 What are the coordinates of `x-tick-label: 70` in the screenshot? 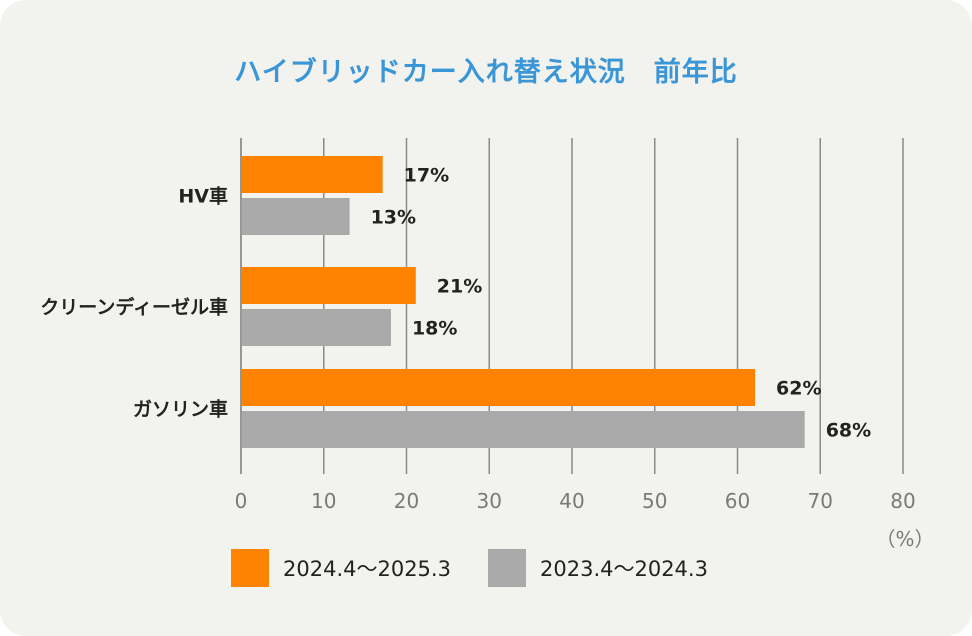 It's located at (820, 501).